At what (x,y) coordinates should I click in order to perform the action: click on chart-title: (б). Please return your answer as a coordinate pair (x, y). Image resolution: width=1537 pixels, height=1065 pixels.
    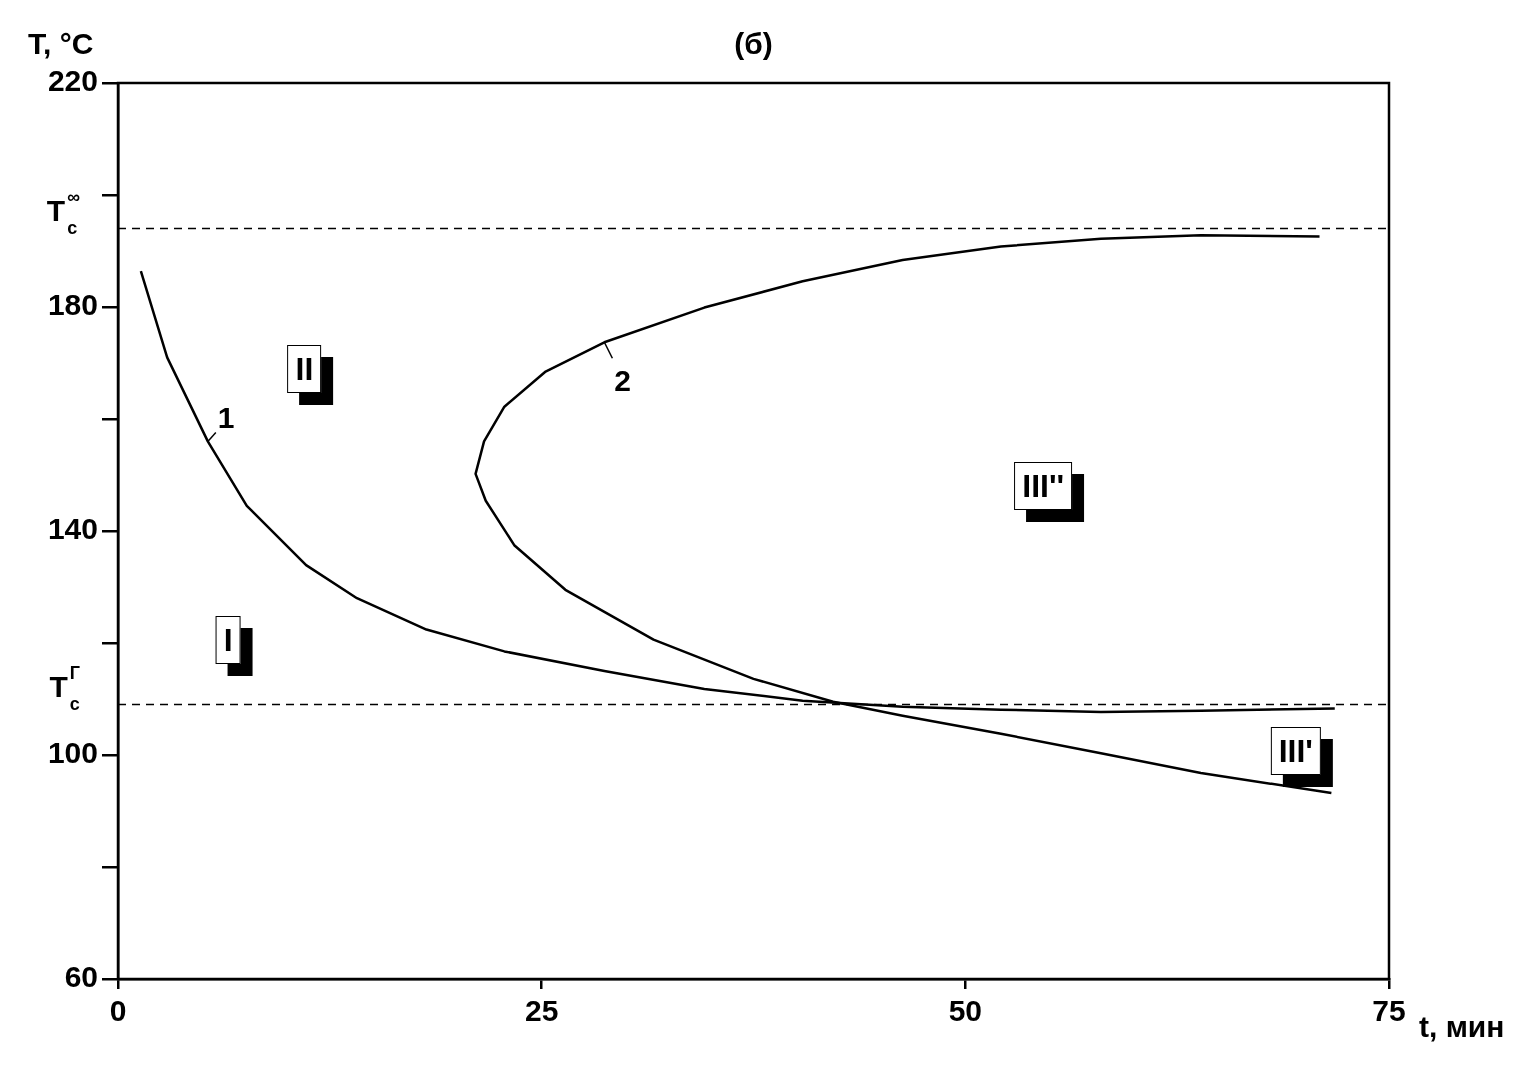
    Looking at the image, I should click on (753, 44).